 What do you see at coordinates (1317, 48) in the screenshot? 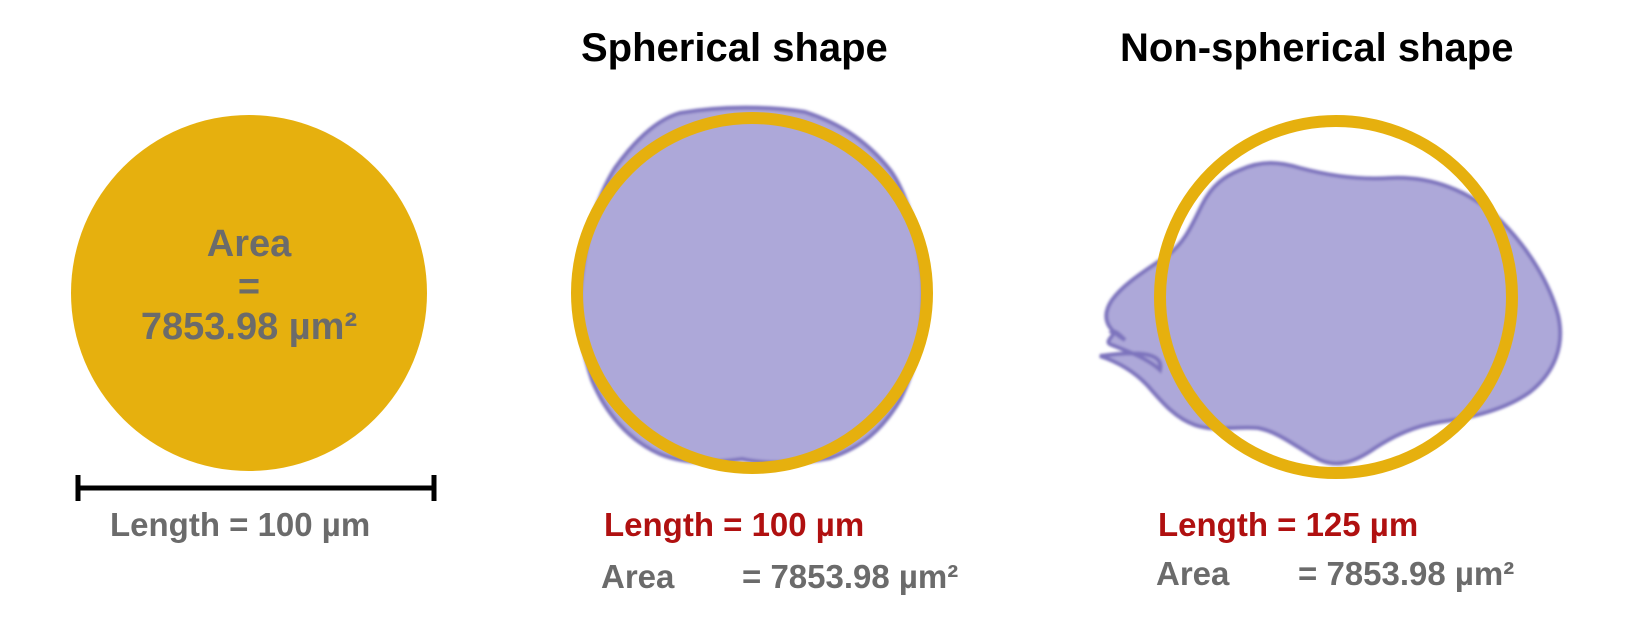
I see `nonspherical-title: Non-spherical shape` at bounding box center [1317, 48].